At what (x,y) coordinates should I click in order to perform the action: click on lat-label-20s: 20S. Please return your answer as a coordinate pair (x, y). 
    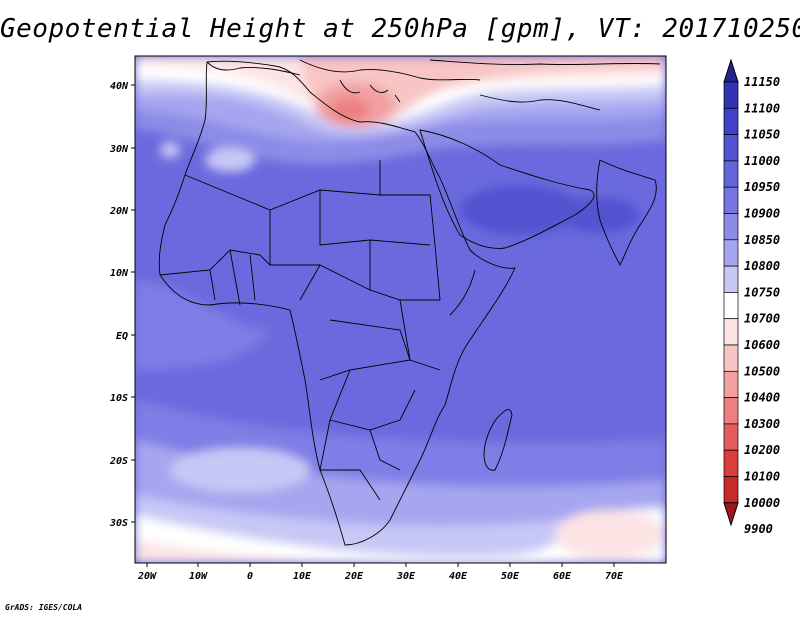
    Looking at the image, I should click on (118, 461).